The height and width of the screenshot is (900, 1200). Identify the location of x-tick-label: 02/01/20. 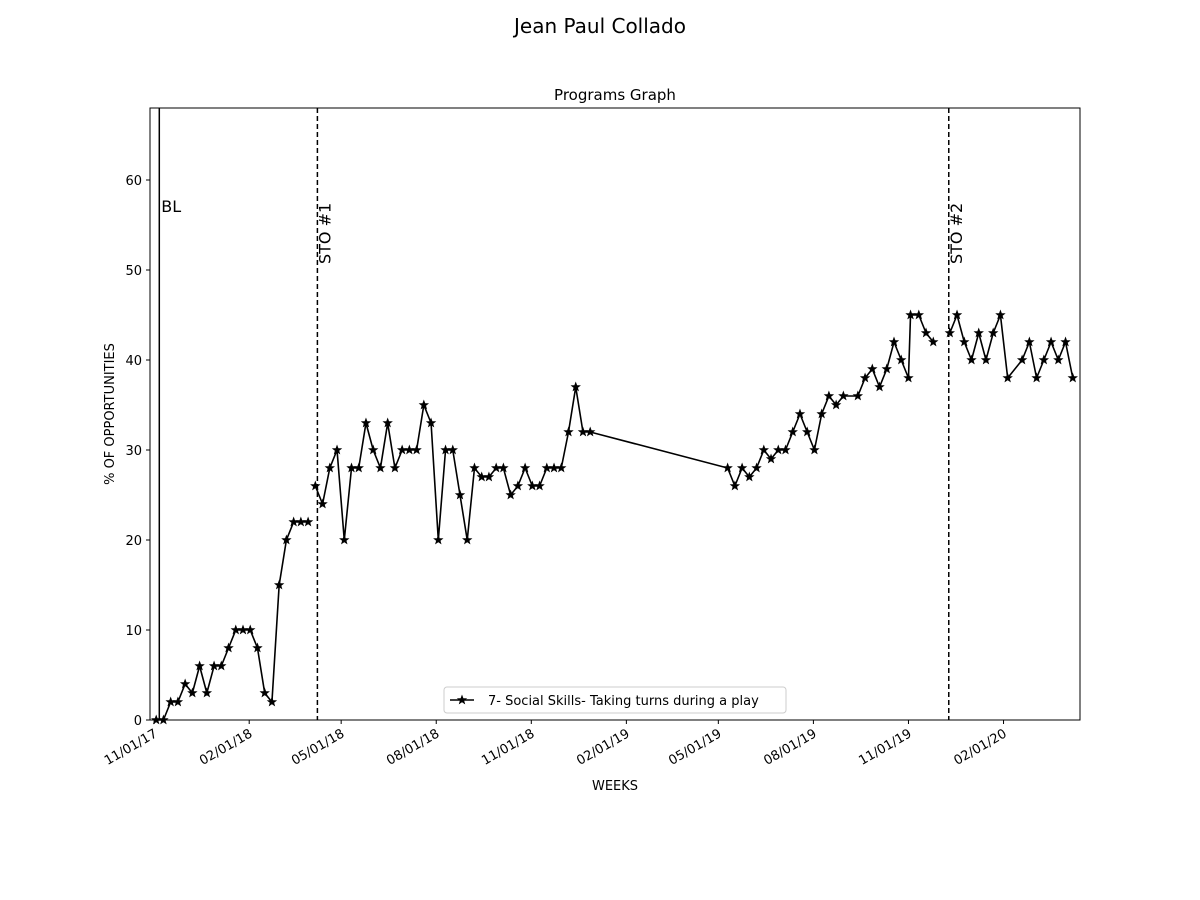
(980, 747).